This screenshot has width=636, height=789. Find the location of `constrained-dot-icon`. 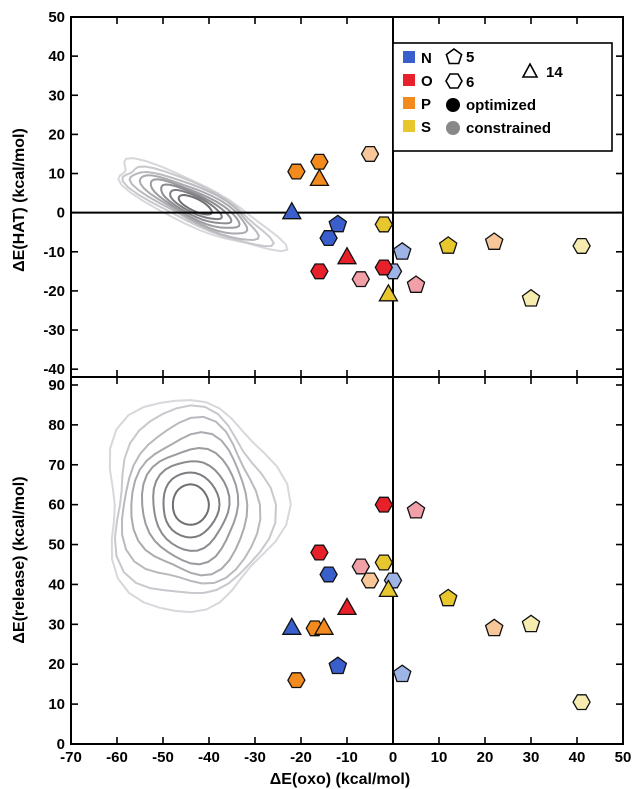

constrained-dot-icon is located at coordinates (453, 128).